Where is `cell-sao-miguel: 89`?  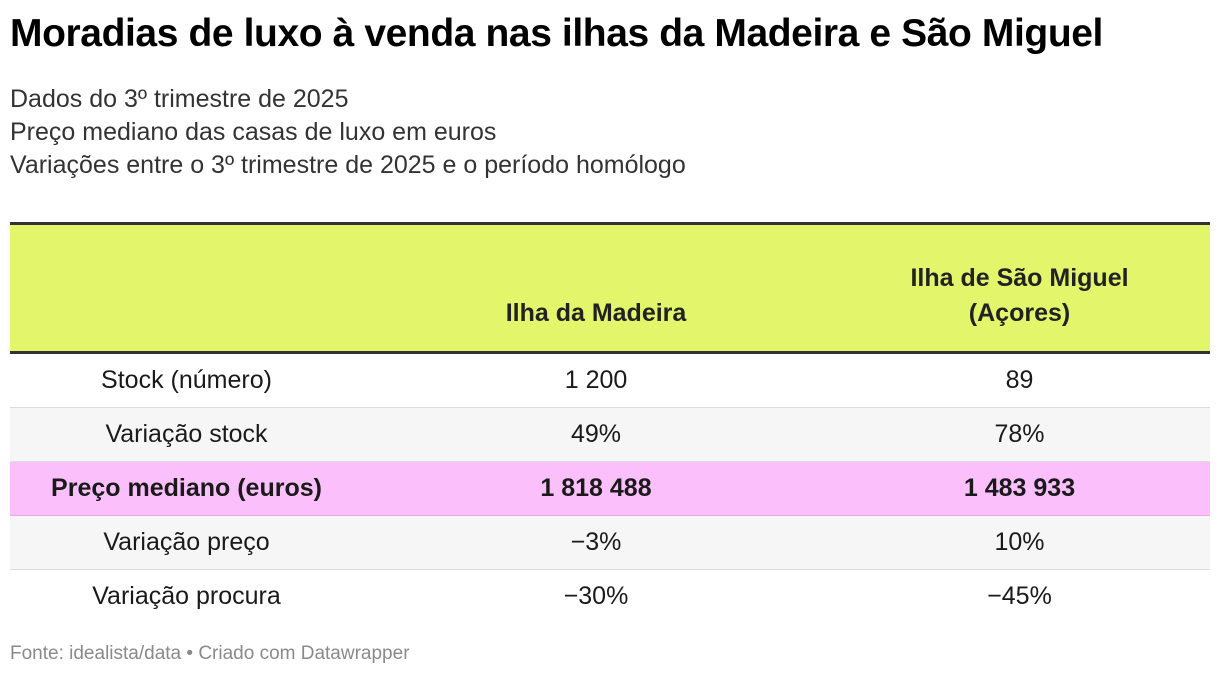 cell-sao-miguel: 89 is located at coordinates (1019, 380).